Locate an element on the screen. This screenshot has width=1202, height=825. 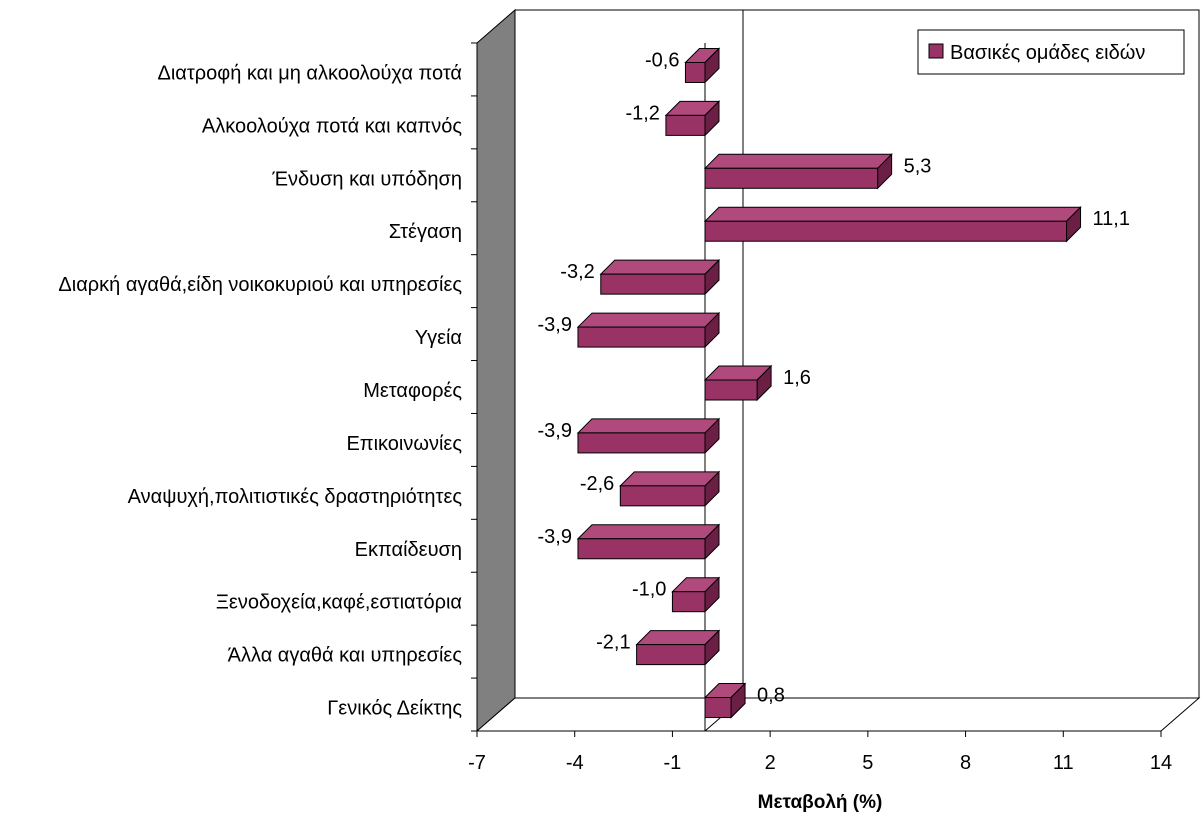
value-label: 11,1 is located at coordinates (1111, 219).